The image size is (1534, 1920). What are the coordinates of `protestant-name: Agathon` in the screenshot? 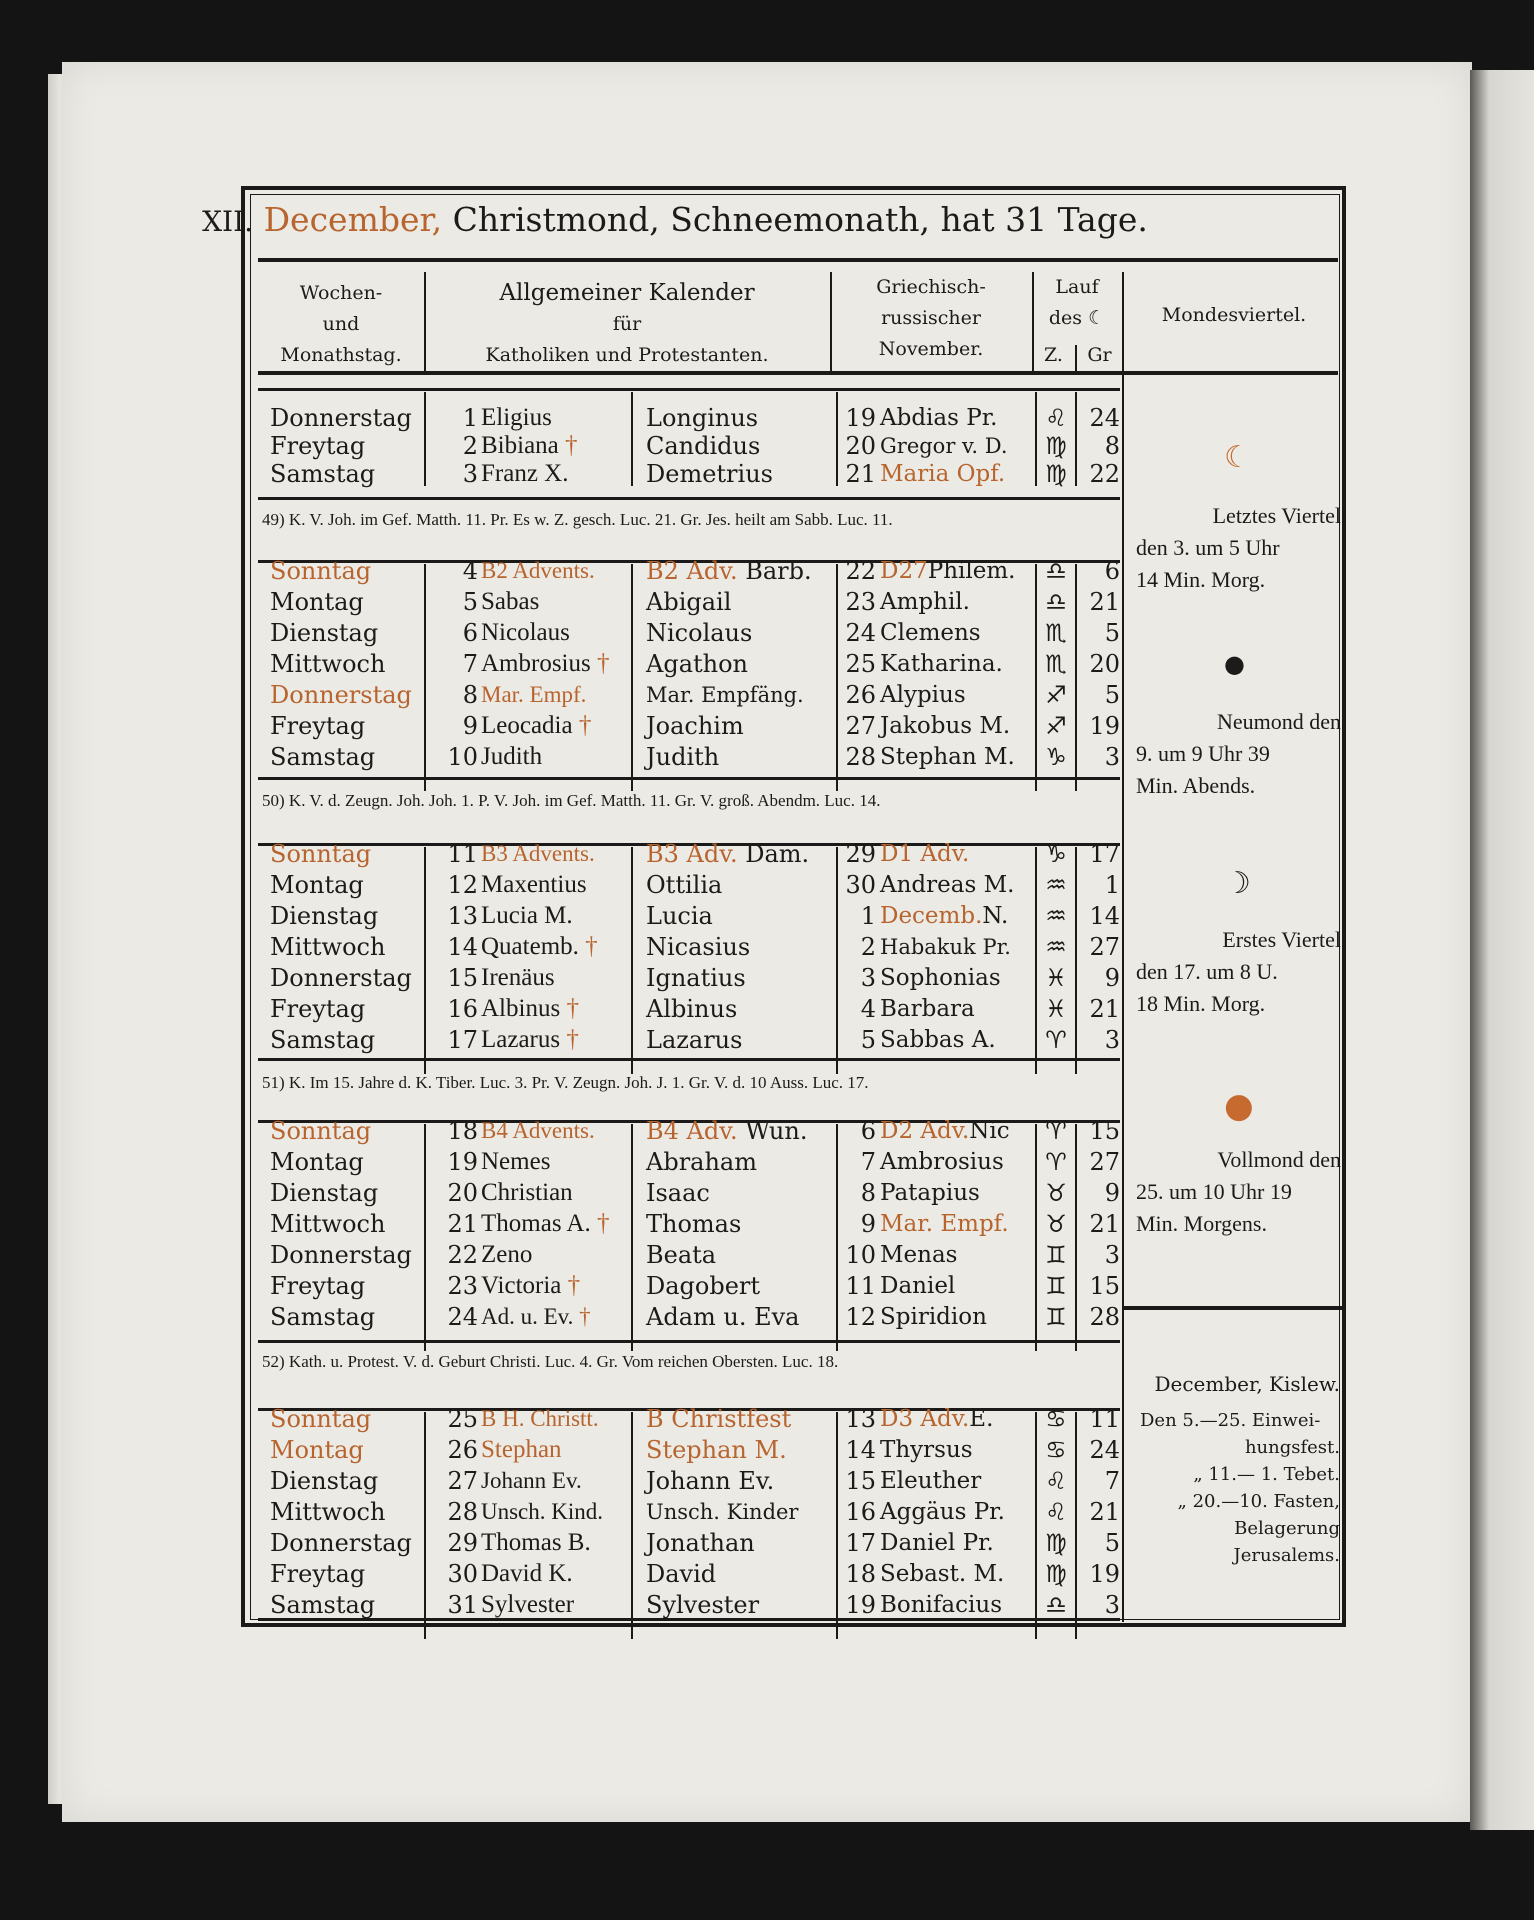 It's located at (697, 664).